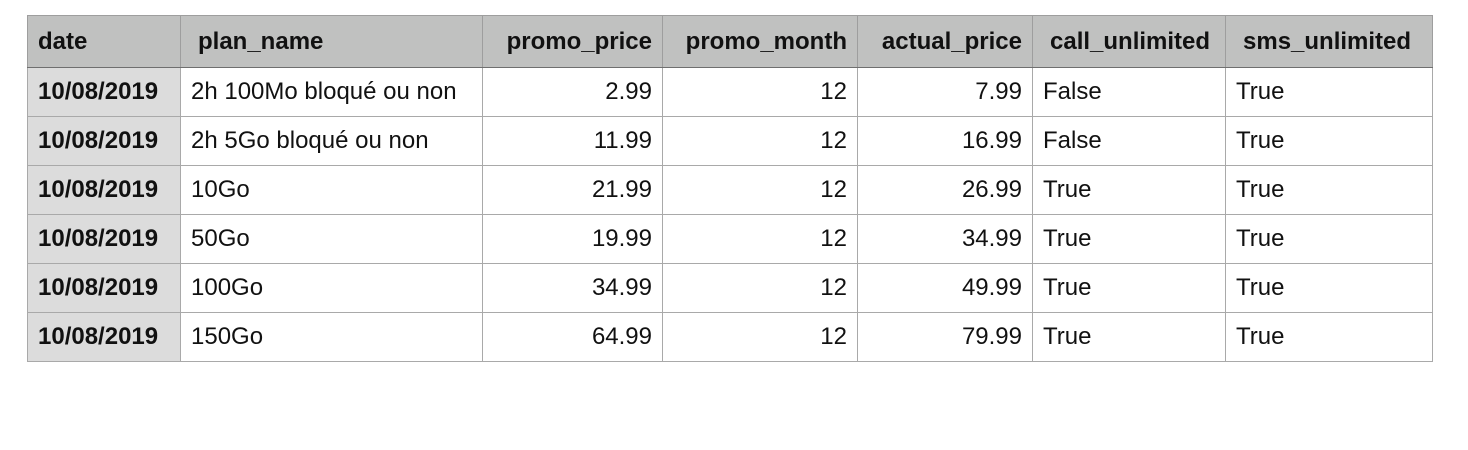 The width and height of the screenshot is (1468, 450). I want to click on cell-plan-name: 2h 100Mo bloqué ou non, so click(331, 92).